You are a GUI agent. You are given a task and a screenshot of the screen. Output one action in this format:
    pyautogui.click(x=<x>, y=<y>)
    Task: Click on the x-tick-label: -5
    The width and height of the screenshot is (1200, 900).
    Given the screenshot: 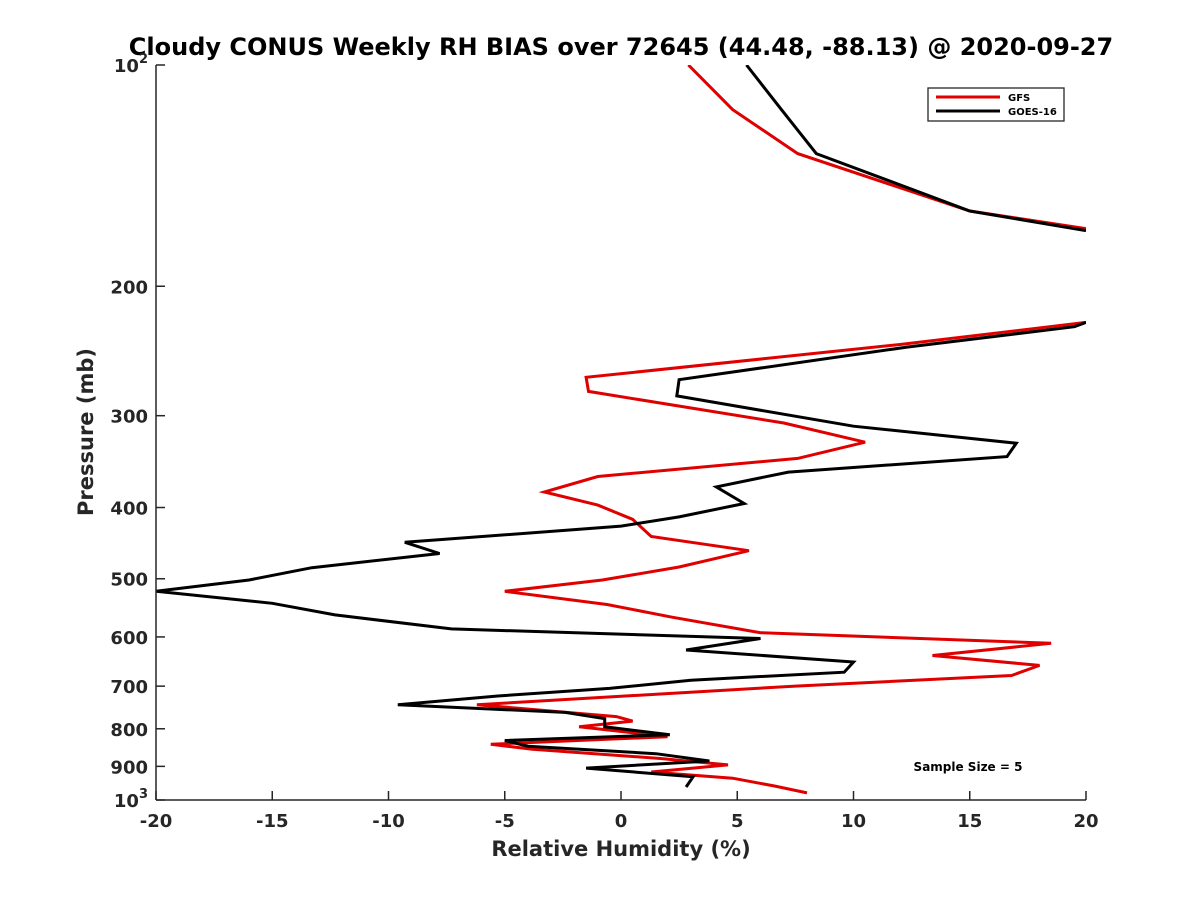 What is the action you would take?
    pyautogui.click(x=505, y=821)
    